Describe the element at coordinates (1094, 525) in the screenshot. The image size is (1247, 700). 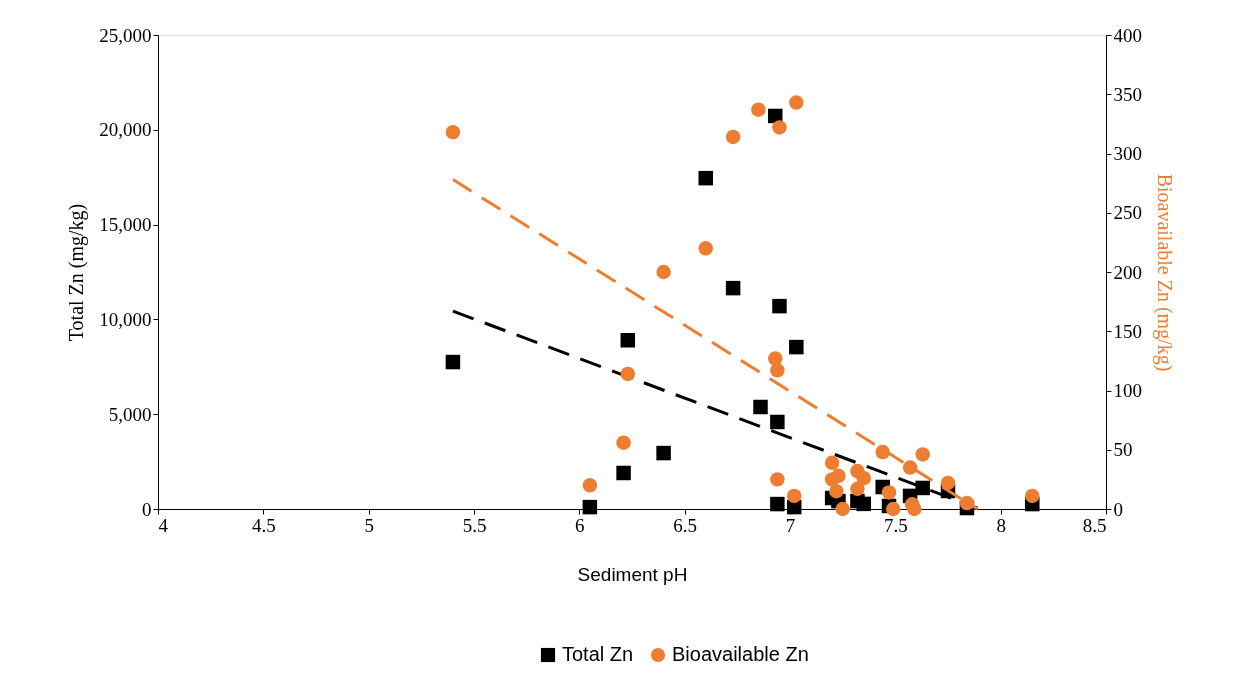
I see `x-tick-label: 8.5` at that location.